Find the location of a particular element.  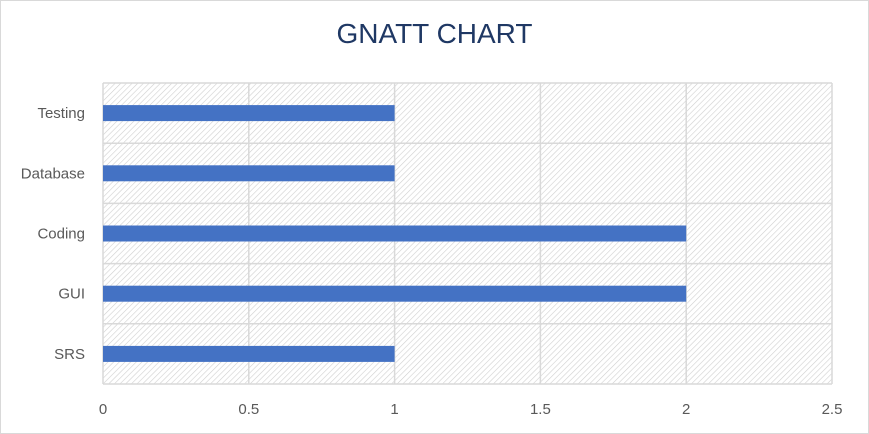

x-tick-label: 0.5 is located at coordinates (248, 409).